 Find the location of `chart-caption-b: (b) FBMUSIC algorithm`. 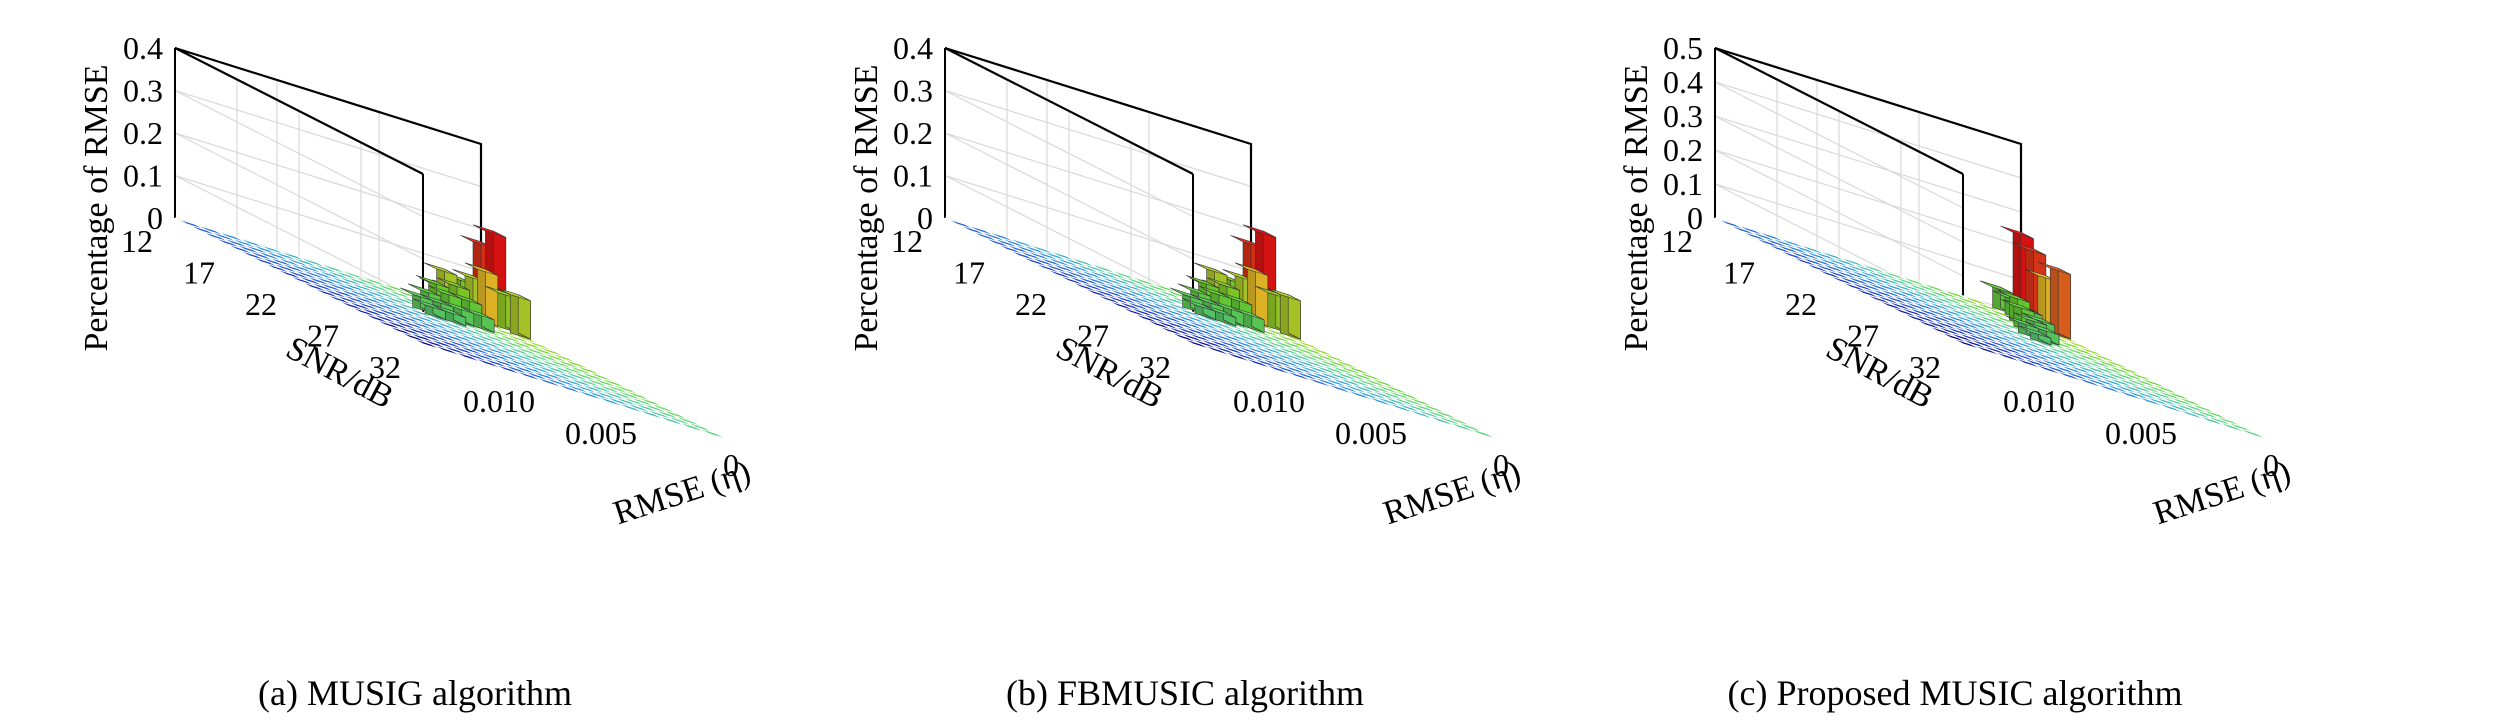

chart-caption-b: (b) FBMUSIC algorithm is located at coordinates (1184, 693).